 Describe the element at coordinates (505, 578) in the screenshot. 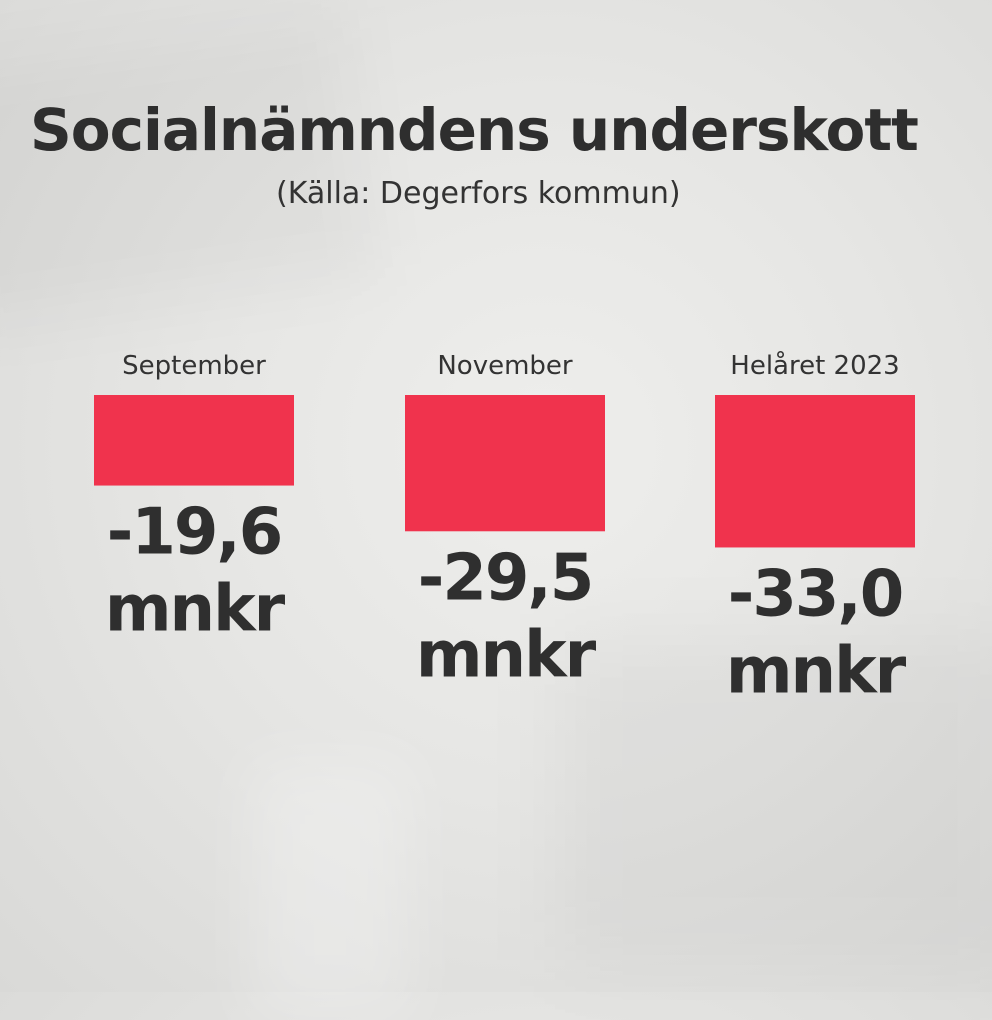

I see `value-label: -29,5` at that location.